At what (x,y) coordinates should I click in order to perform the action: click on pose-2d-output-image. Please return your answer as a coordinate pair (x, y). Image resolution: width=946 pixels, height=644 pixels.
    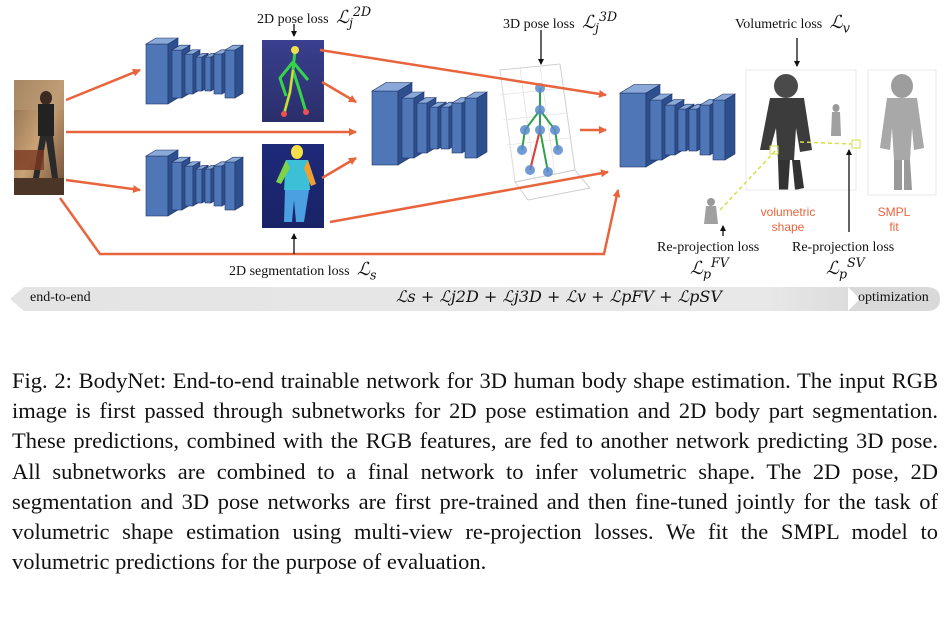
    Looking at the image, I should click on (293, 81).